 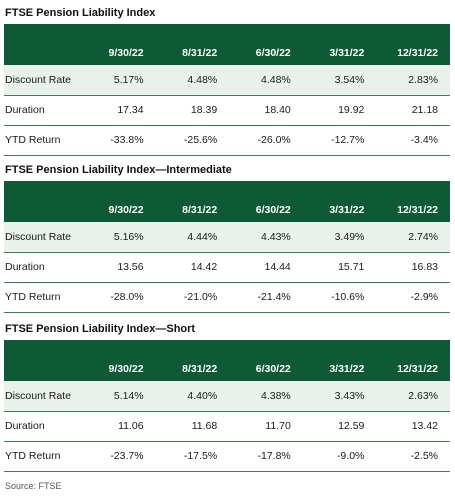 What do you see at coordinates (33, 486) in the screenshot?
I see `source-note: Source: FTSE` at bounding box center [33, 486].